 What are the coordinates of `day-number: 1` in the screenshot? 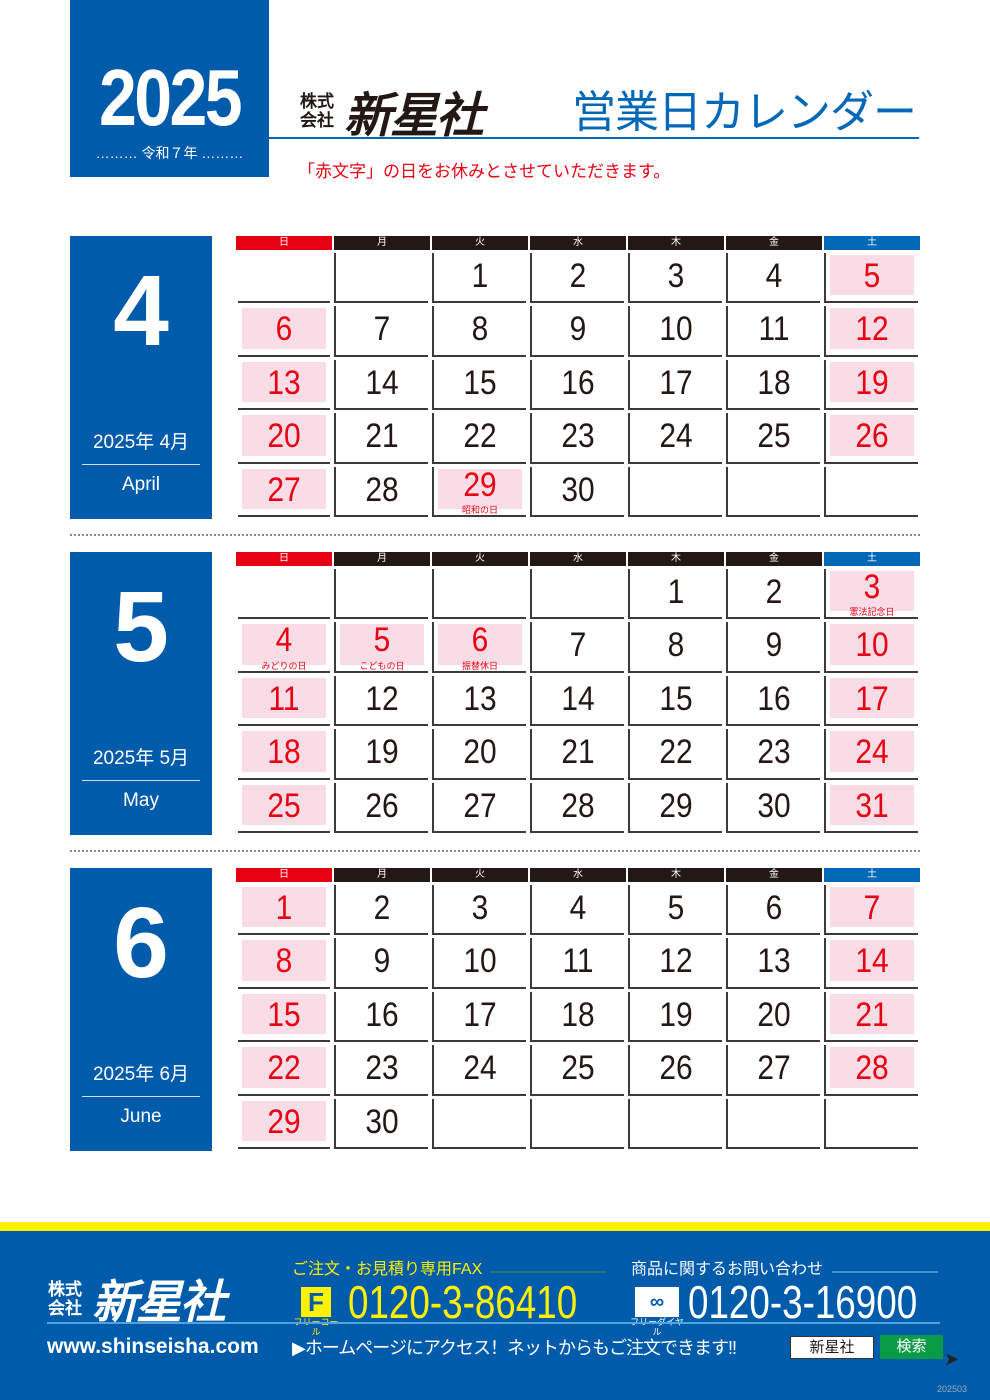 It's located at (284, 908).